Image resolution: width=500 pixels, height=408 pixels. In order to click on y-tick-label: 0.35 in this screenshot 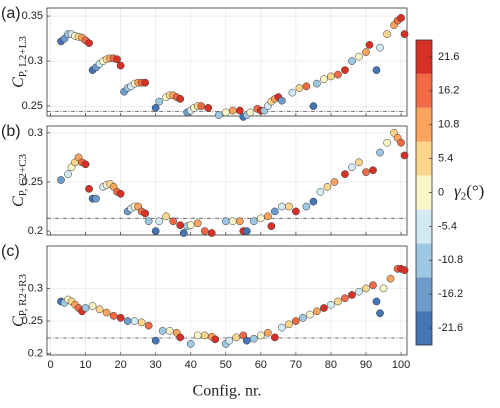, I will do `click(32, 16)`.